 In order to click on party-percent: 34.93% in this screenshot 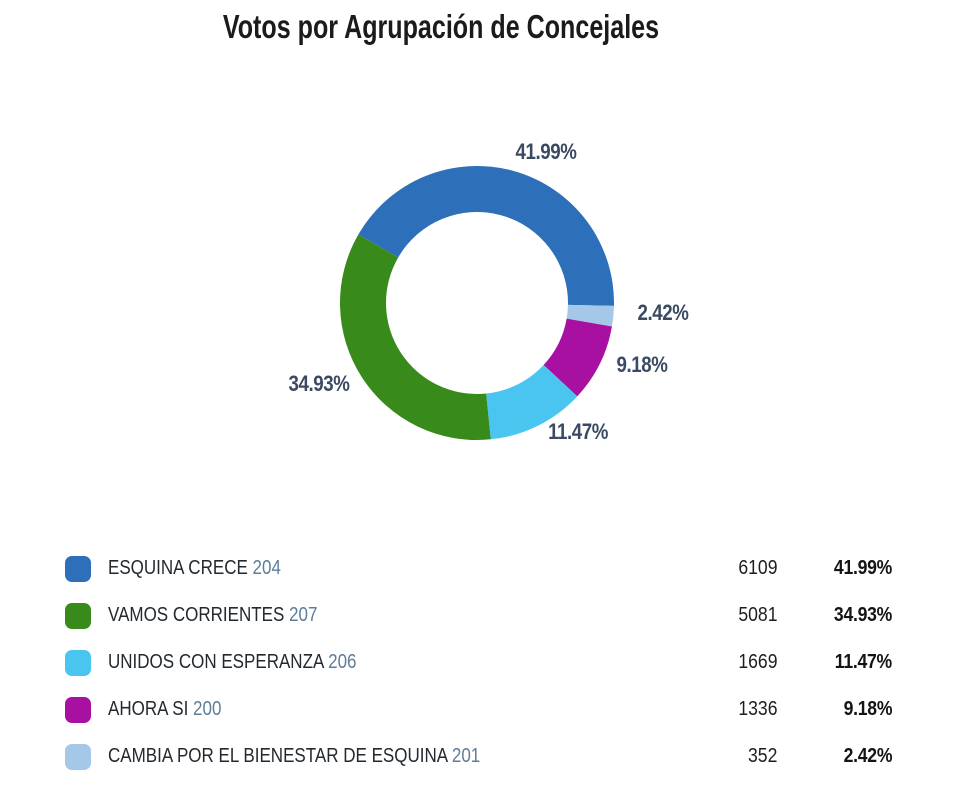, I will do `click(862, 615)`.